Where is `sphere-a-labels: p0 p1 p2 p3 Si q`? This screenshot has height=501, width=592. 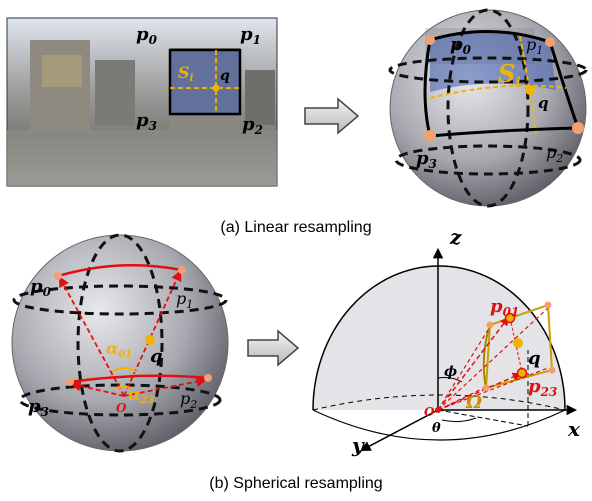
sphere-a-labels: p0 p1 p2 p3 Si q is located at coordinates (489, 102).